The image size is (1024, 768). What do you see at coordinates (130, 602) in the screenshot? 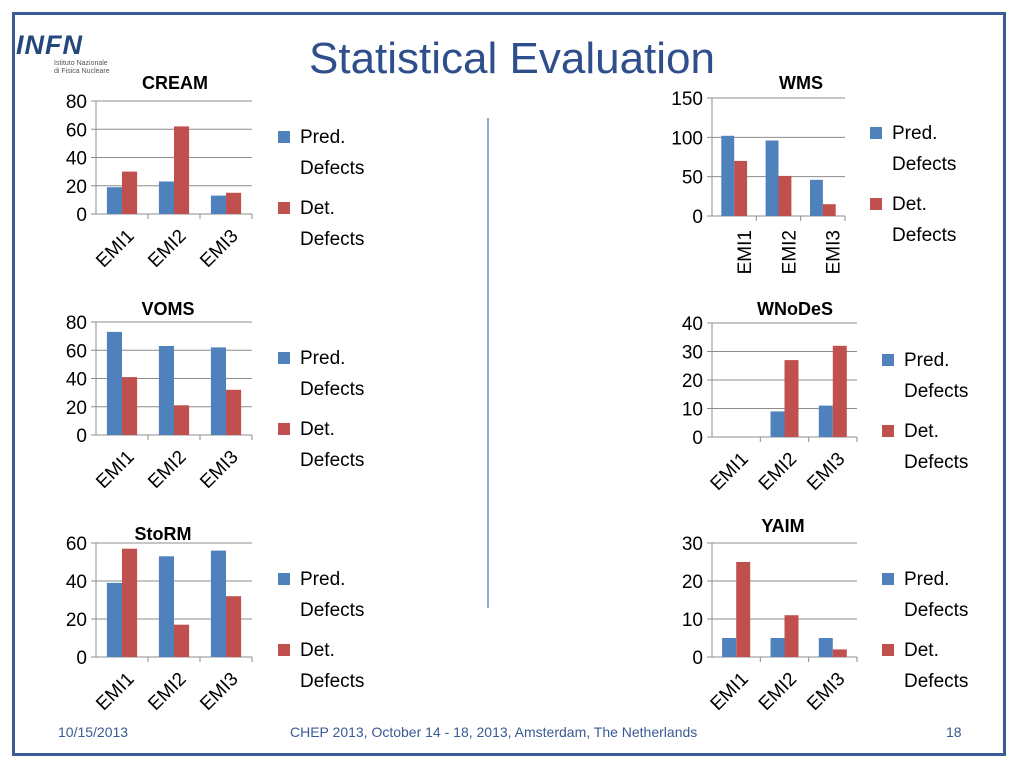
I see `storm-bar-det-emi1` at bounding box center [130, 602].